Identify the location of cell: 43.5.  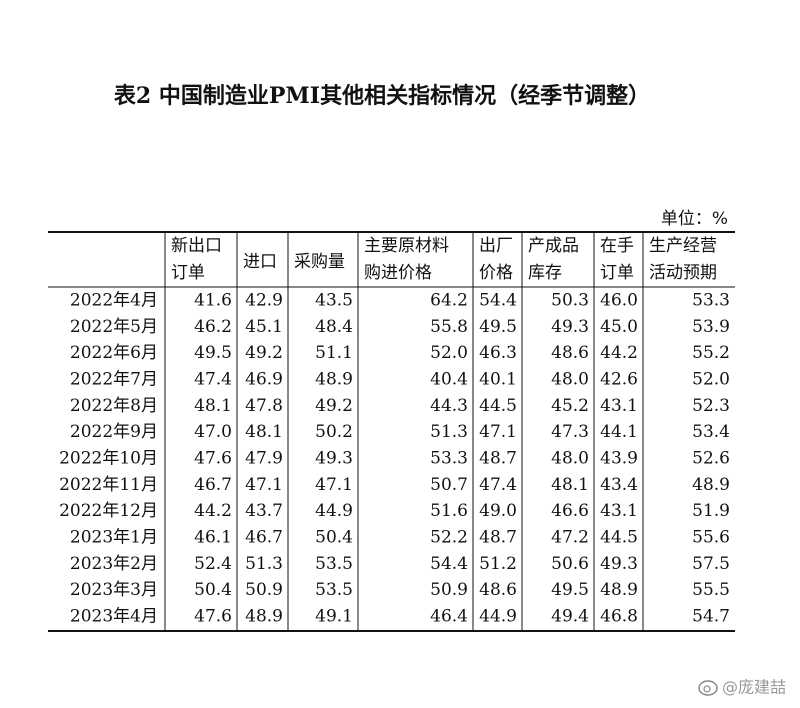
(334, 301).